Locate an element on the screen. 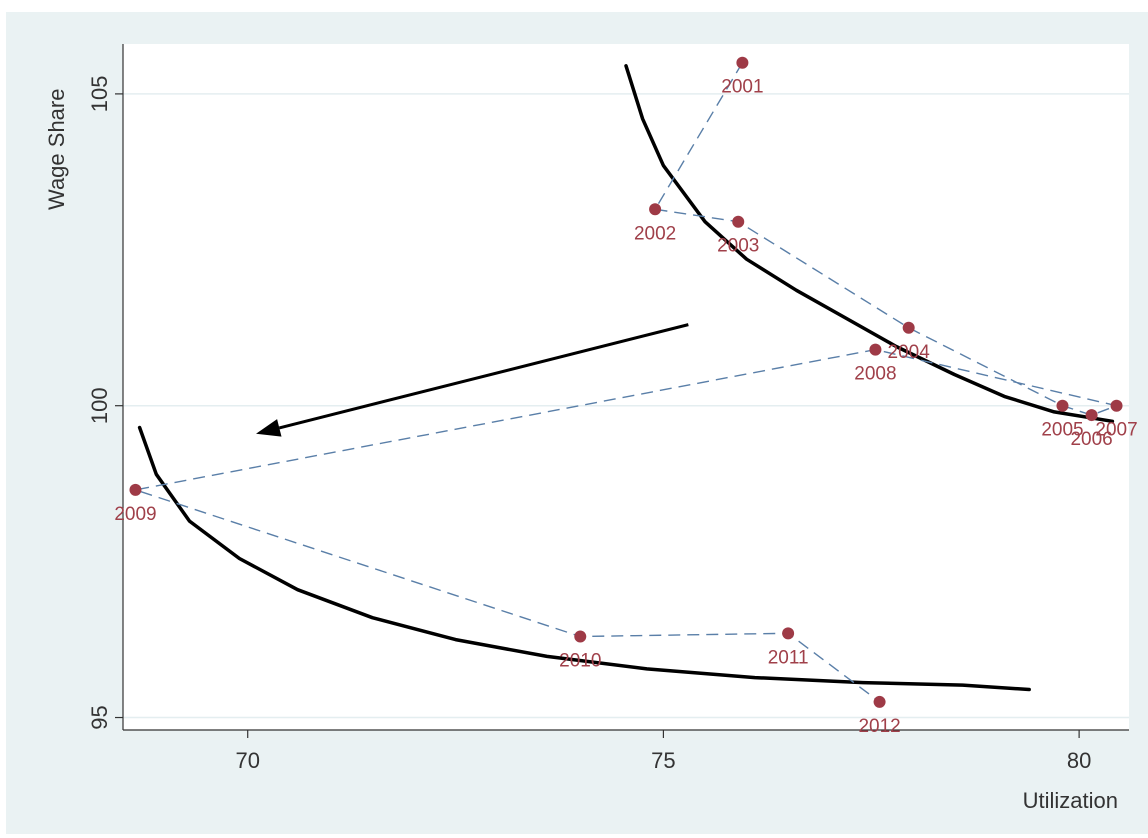  trend-arrow is located at coordinates (472, 380).